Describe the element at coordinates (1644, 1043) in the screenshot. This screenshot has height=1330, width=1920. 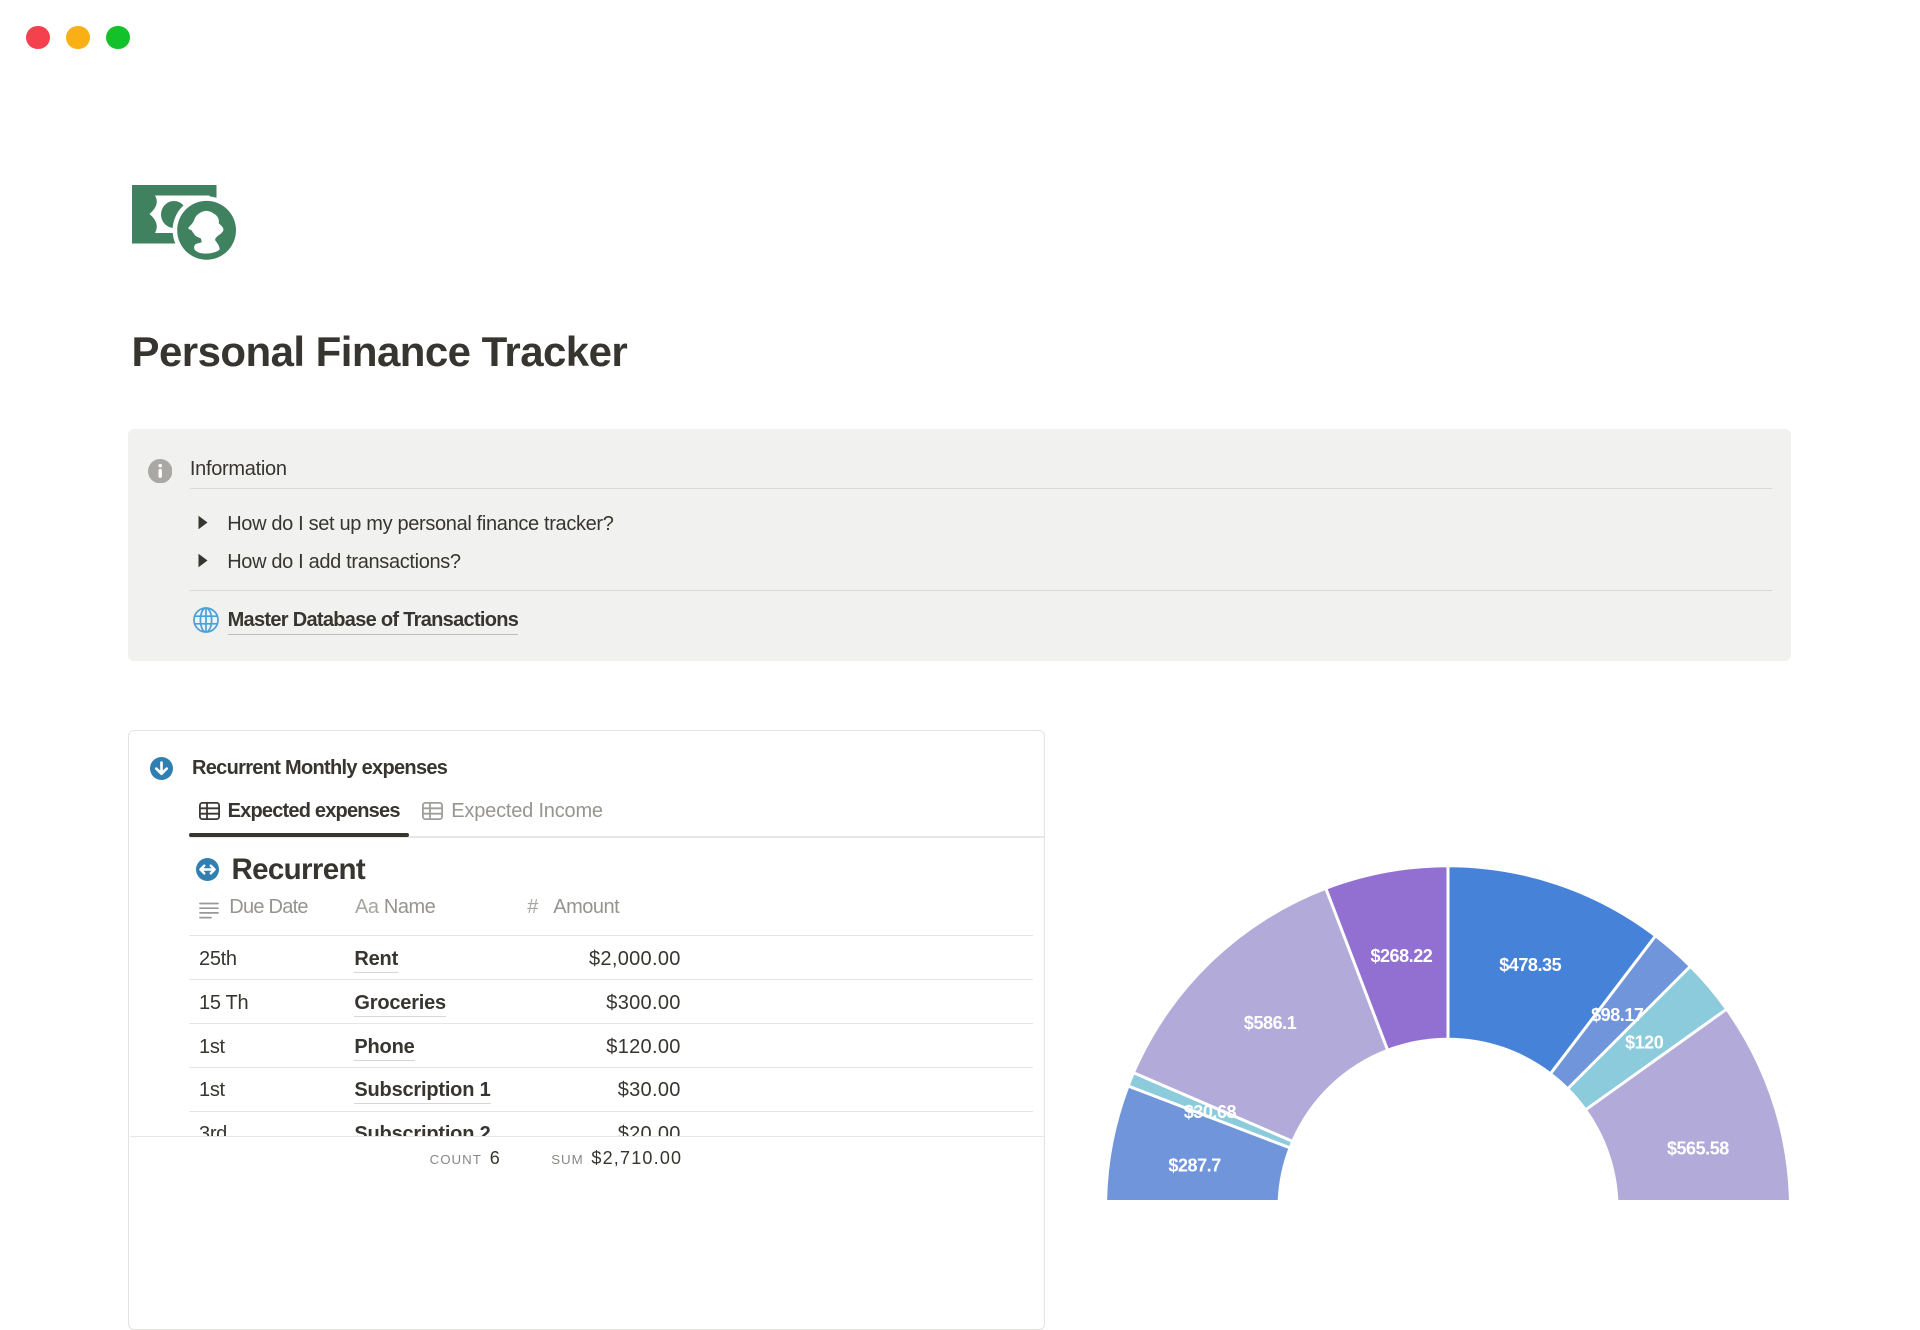
I see `svg-text: $120` at that location.